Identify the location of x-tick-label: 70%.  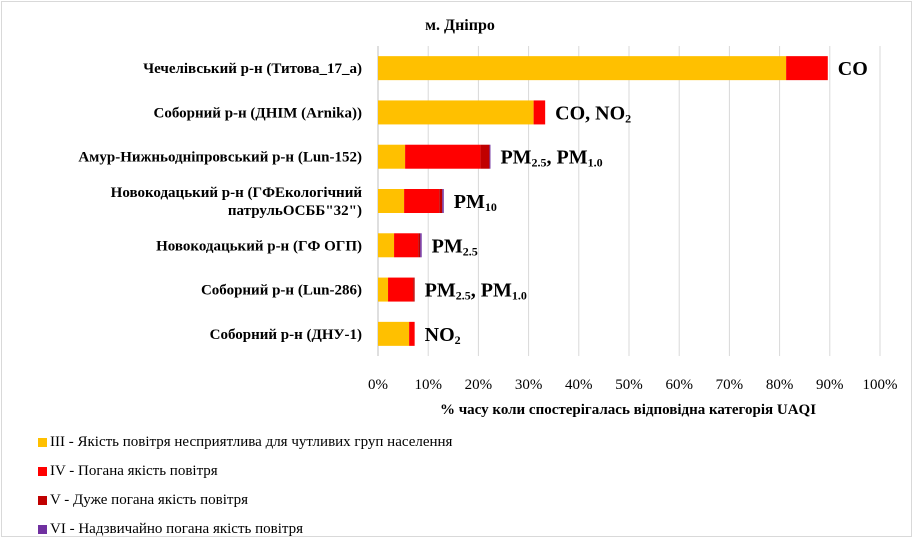
(730, 385).